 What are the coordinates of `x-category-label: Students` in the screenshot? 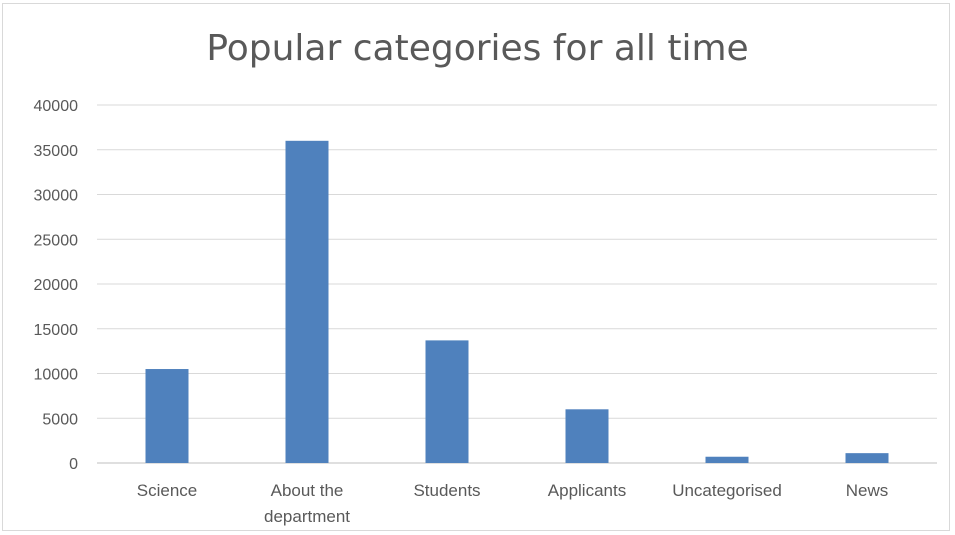 It's located at (446, 490).